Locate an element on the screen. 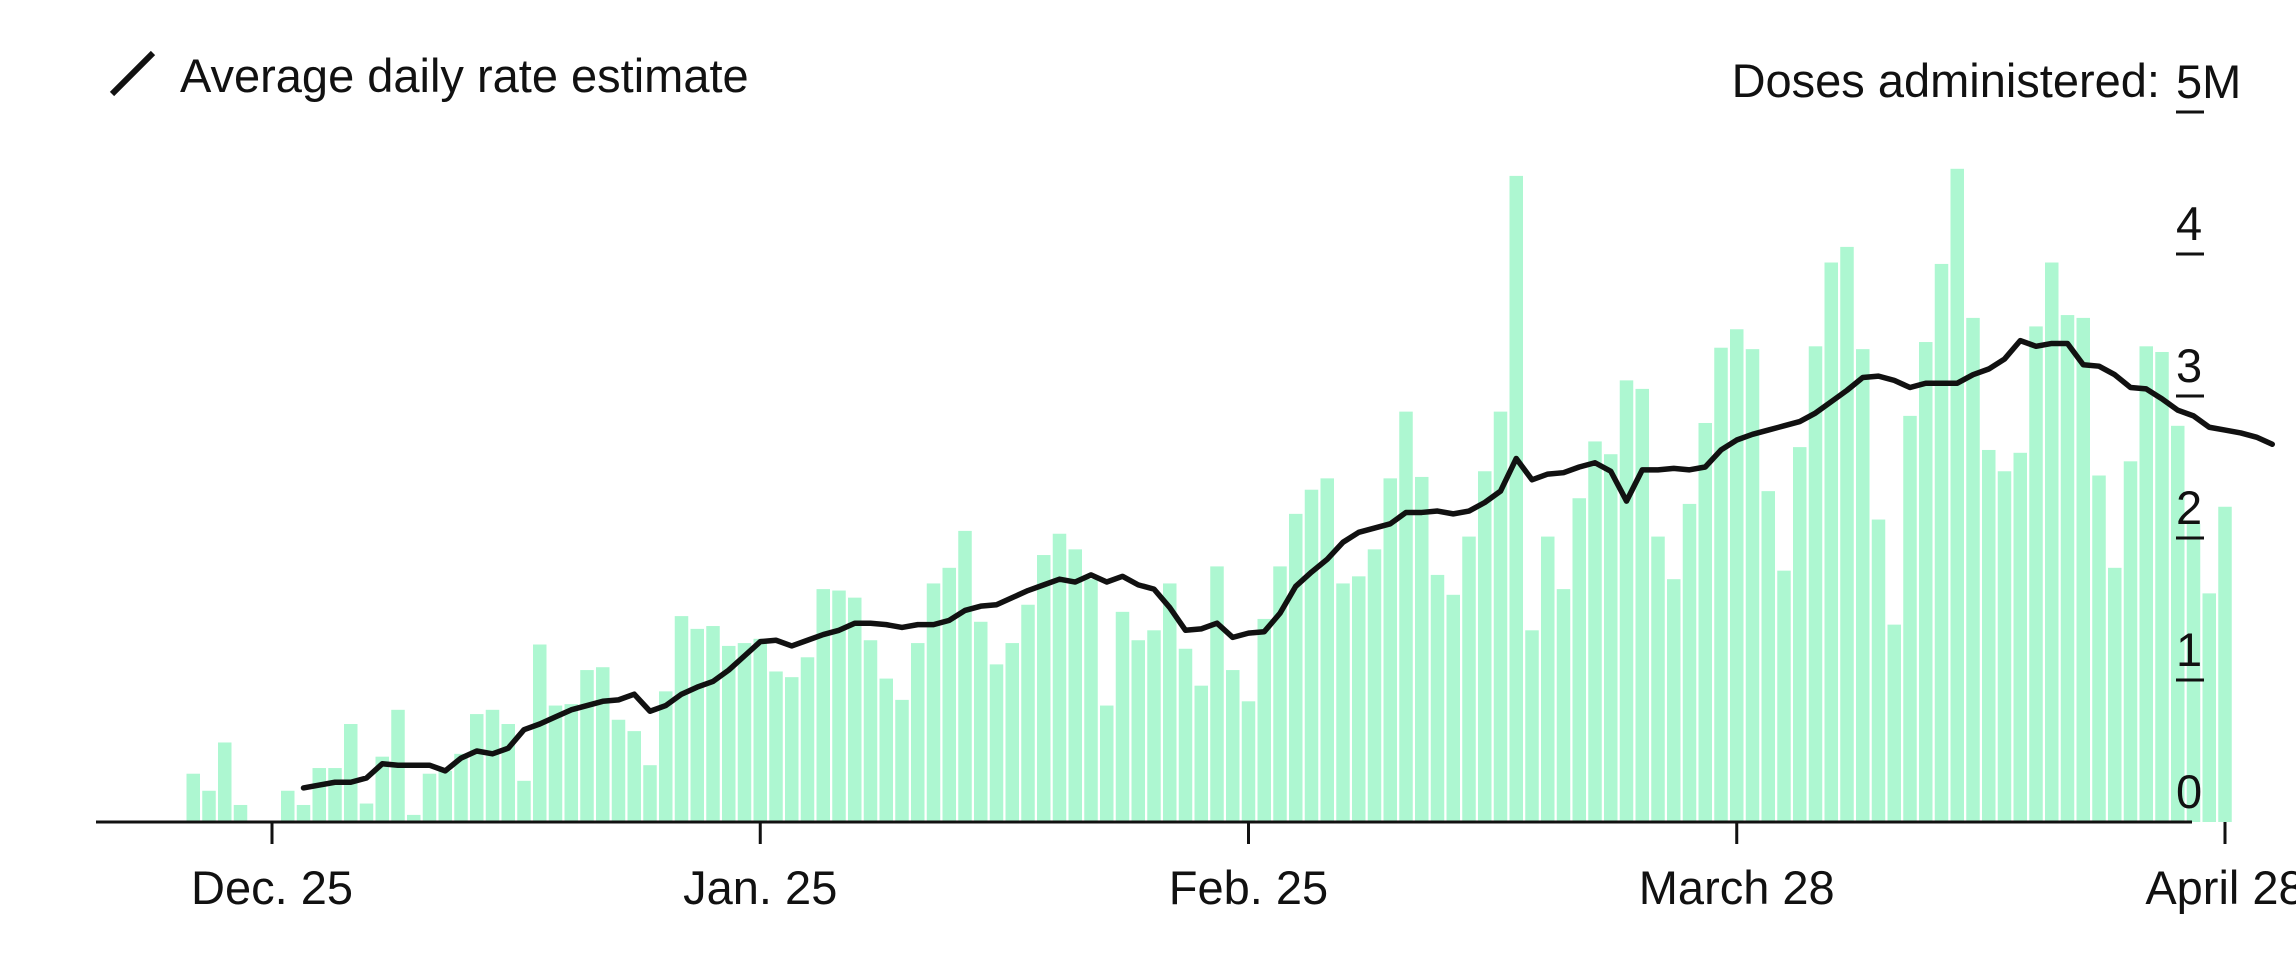  legend-label: Average daily rate estimate is located at coordinates (464, 75).